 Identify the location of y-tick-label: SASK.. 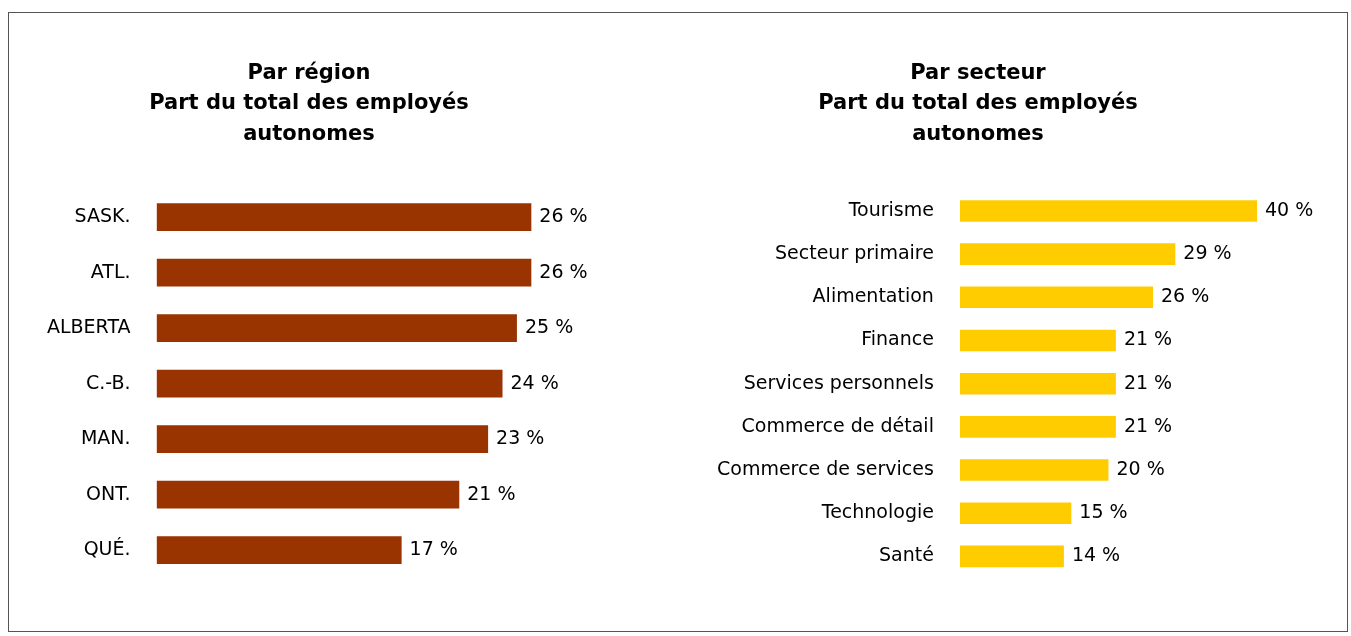
(102, 215).